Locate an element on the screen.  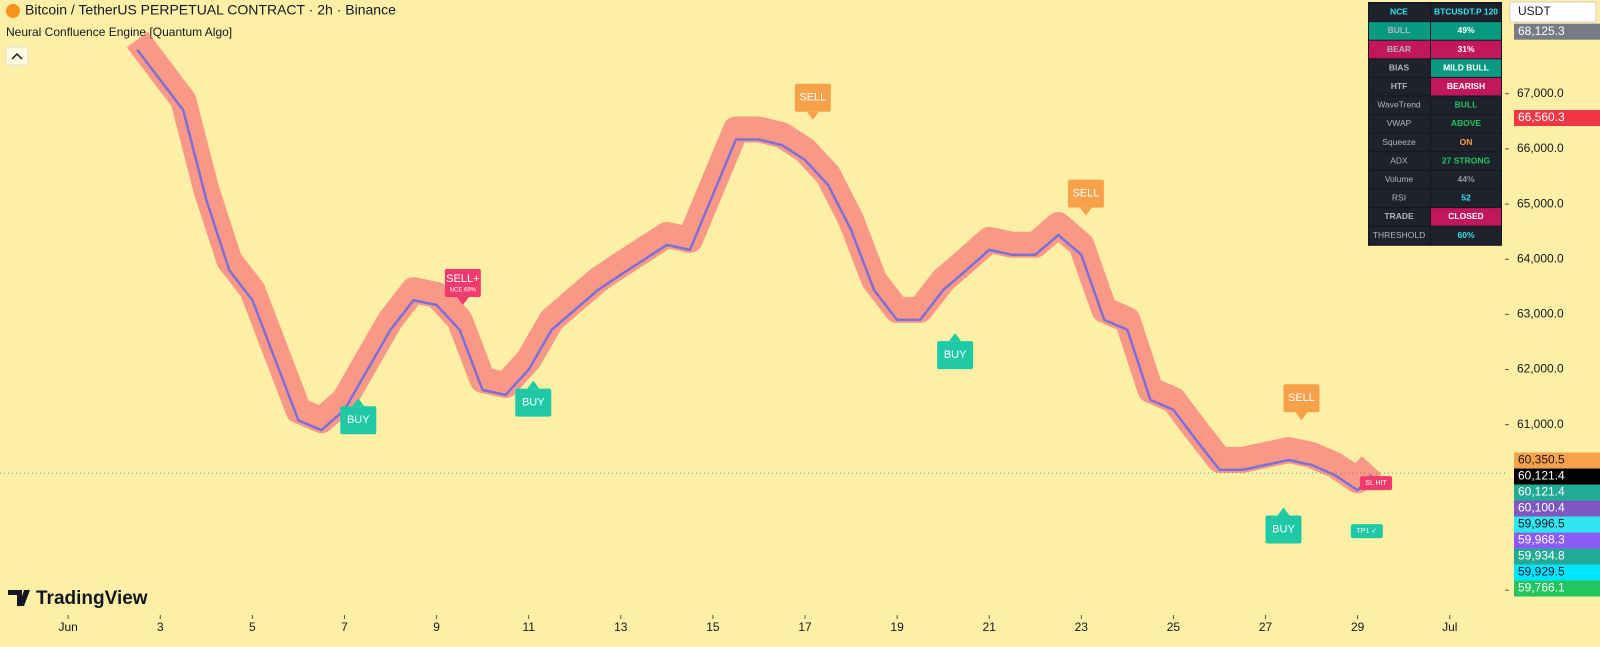
panel-value: 31% is located at coordinates (1465, 49).